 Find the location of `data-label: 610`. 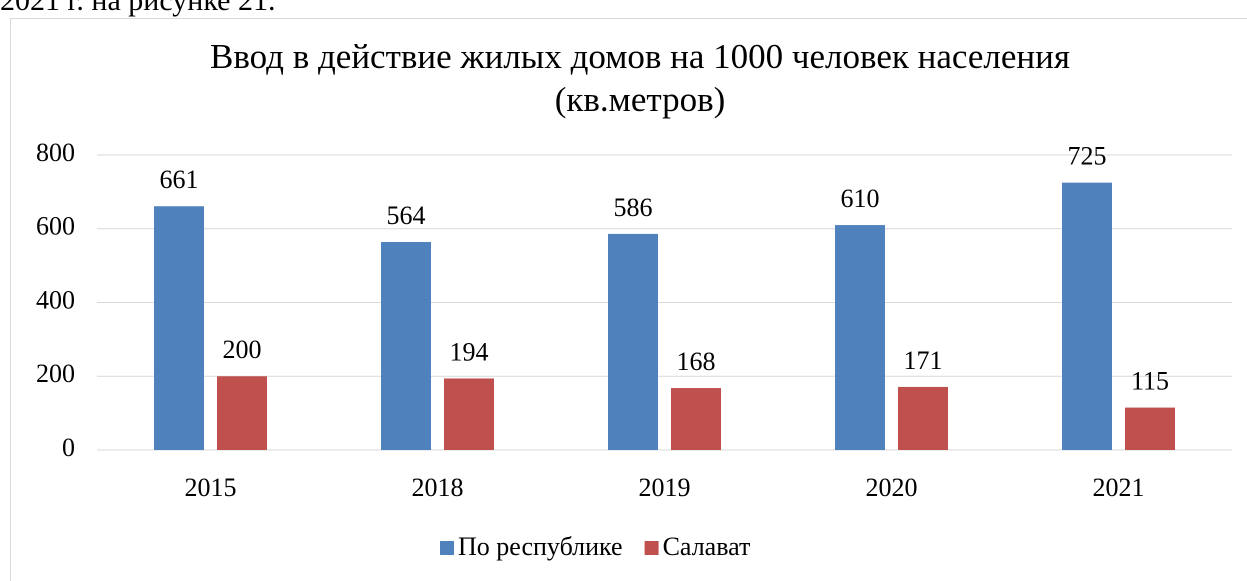

data-label: 610 is located at coordinates (860, 198).